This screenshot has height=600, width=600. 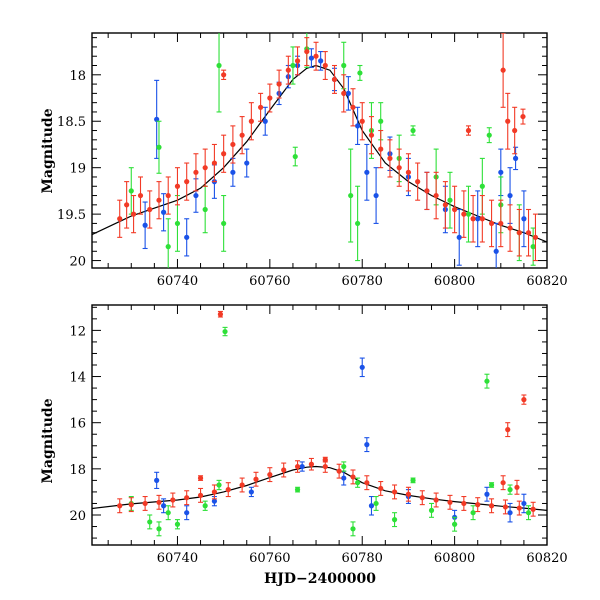 What do you see at coordinates (77, 470) in the screenshot?
I see `y-tick-label: 18` at bounding box center [77, 470].